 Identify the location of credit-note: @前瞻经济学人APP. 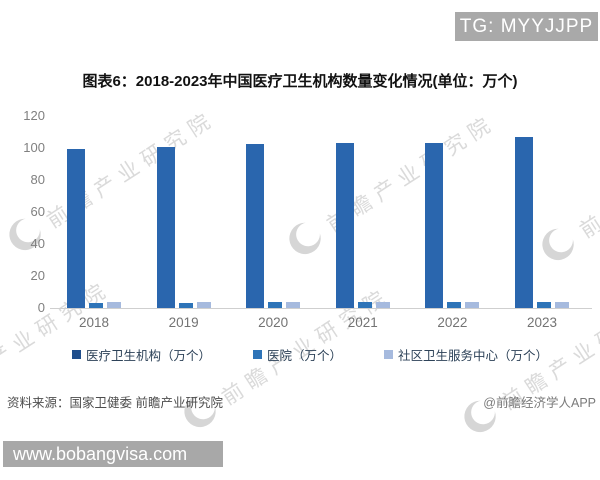
(539, 403).